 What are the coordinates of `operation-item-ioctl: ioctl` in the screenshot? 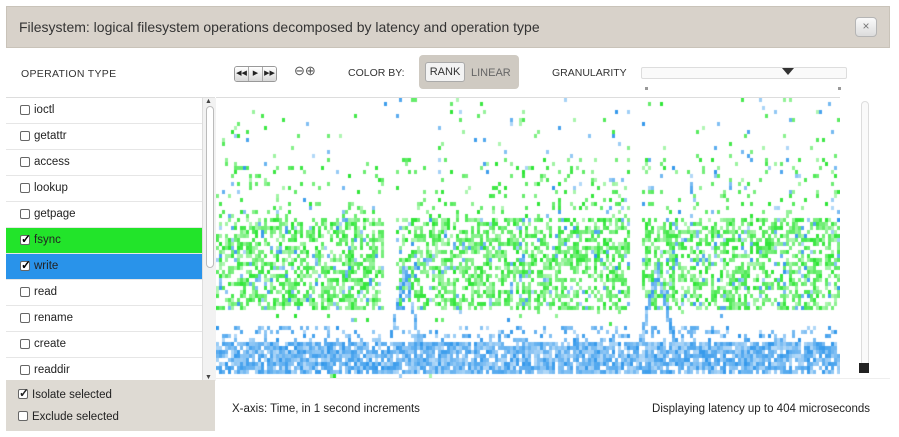 It's located at (104, 111).